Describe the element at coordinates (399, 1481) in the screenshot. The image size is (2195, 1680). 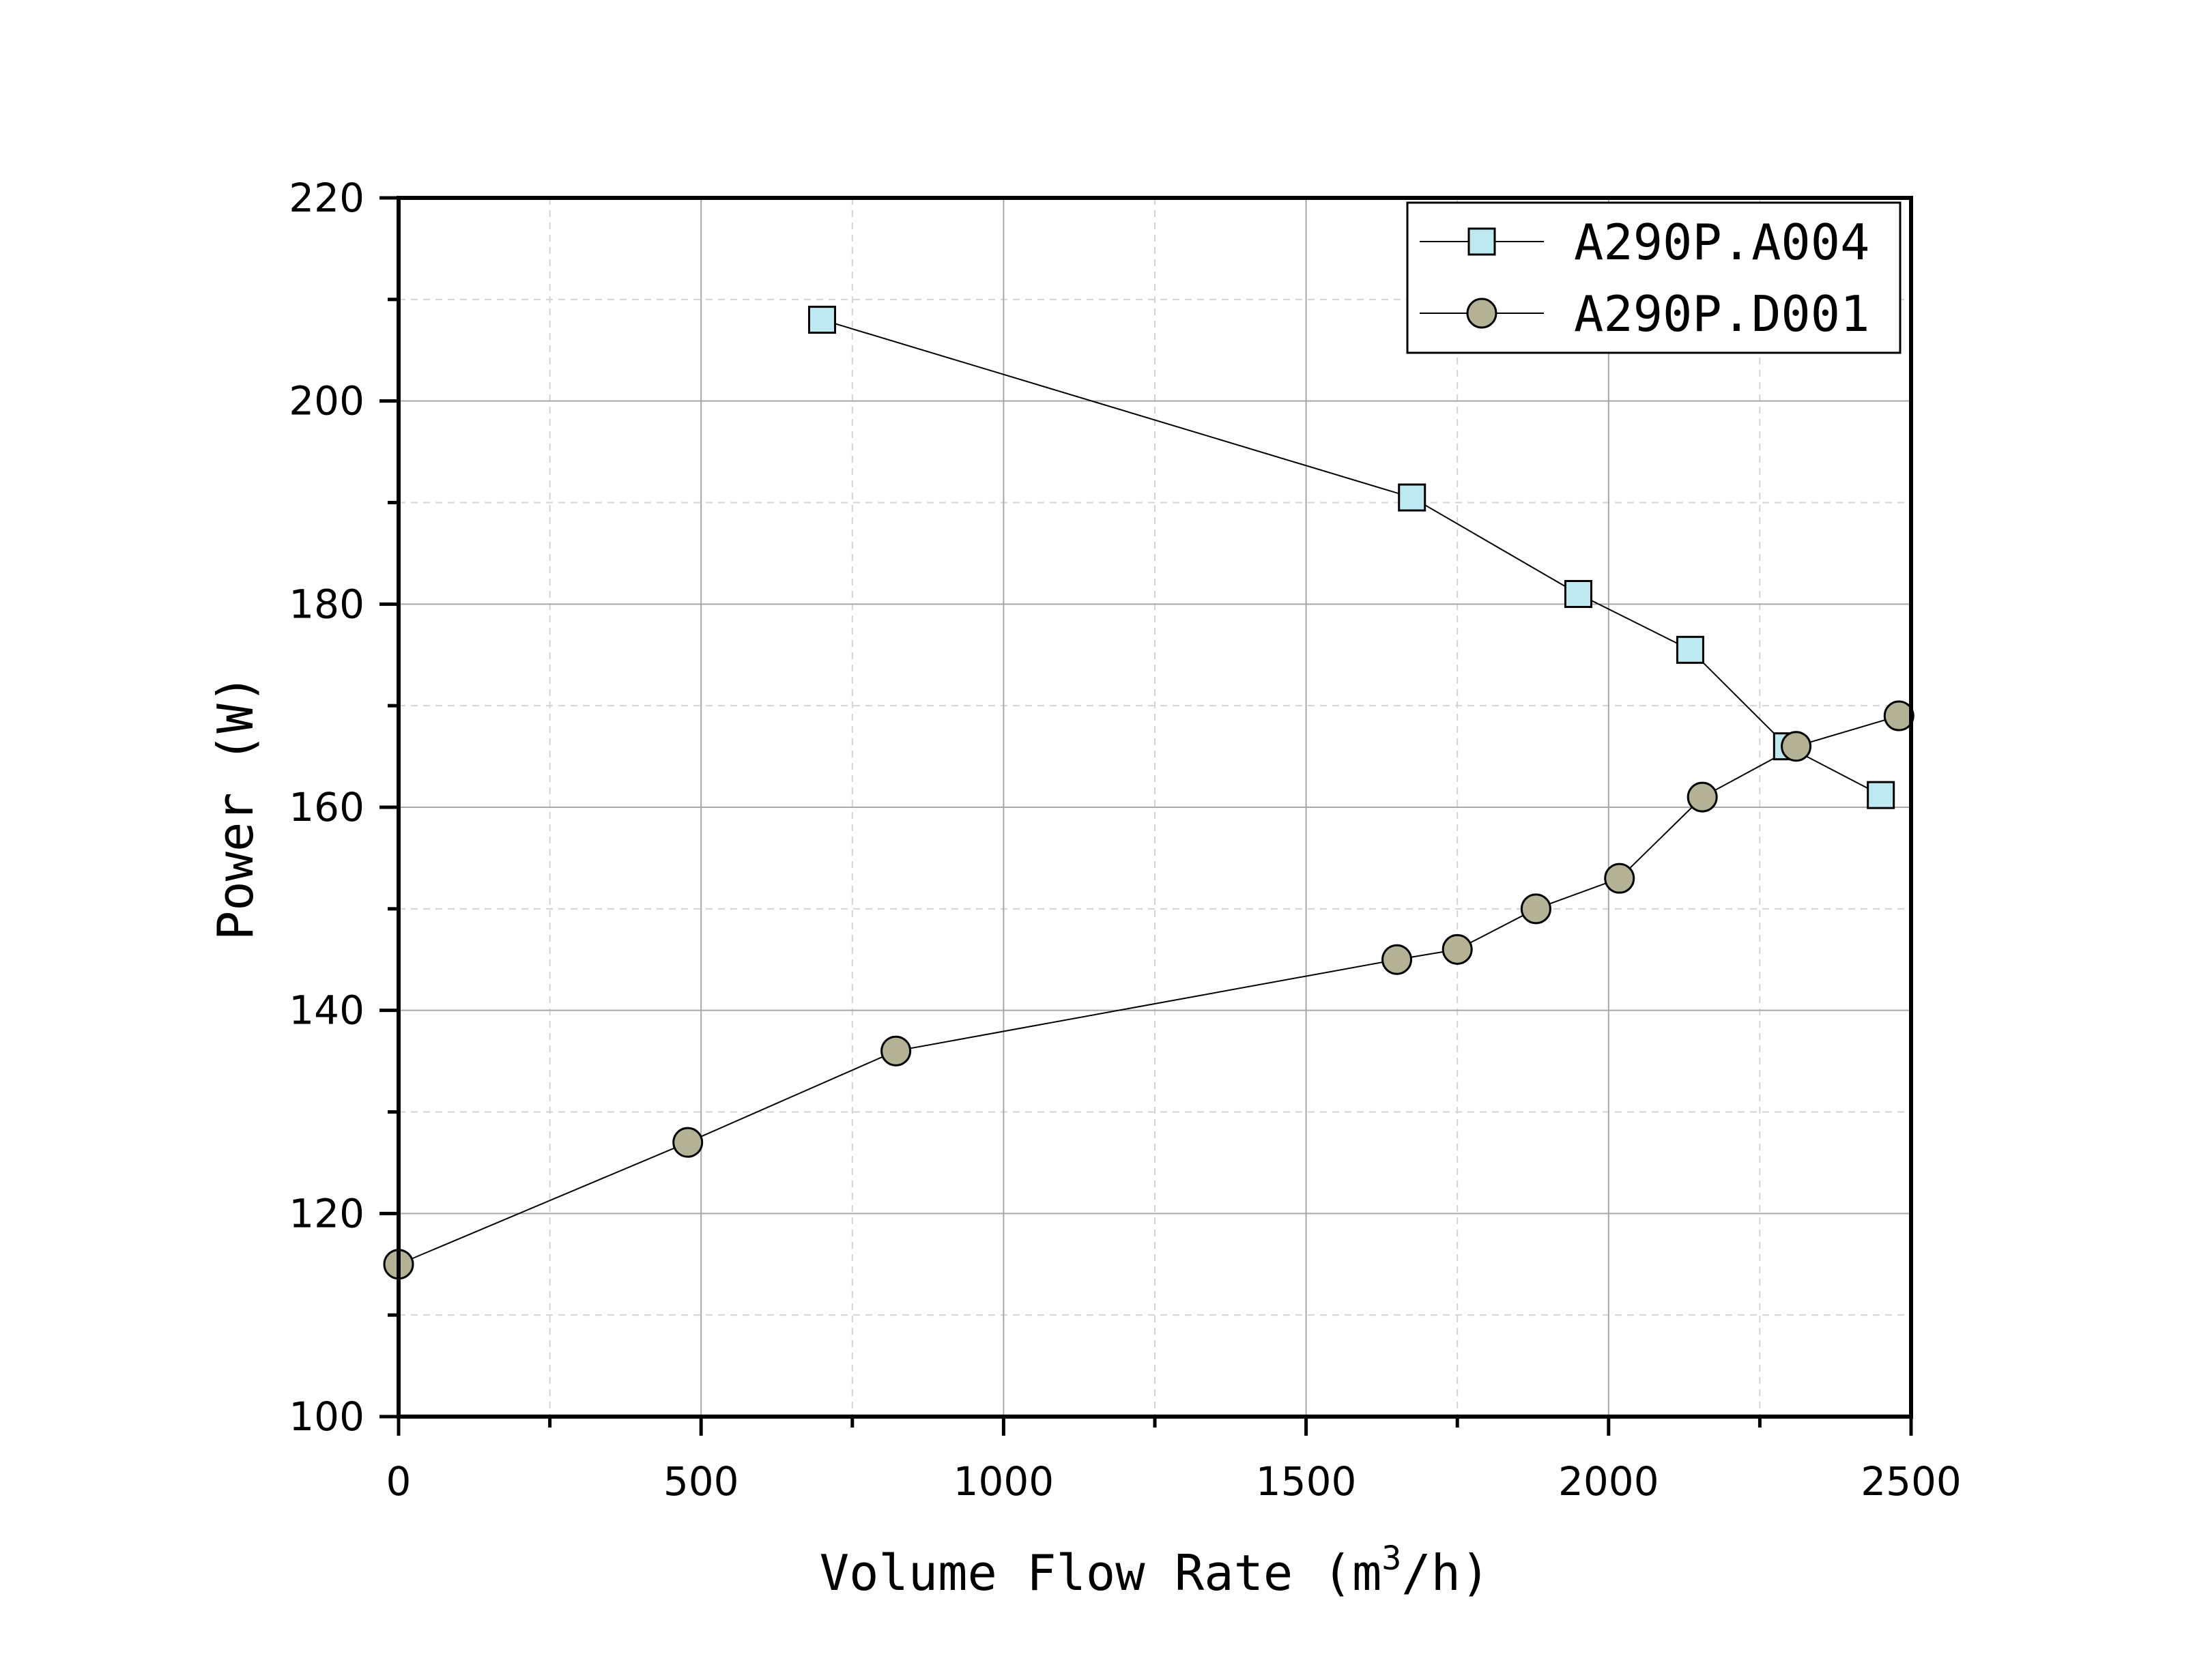
I see `x-tick-label: 0` at that location.